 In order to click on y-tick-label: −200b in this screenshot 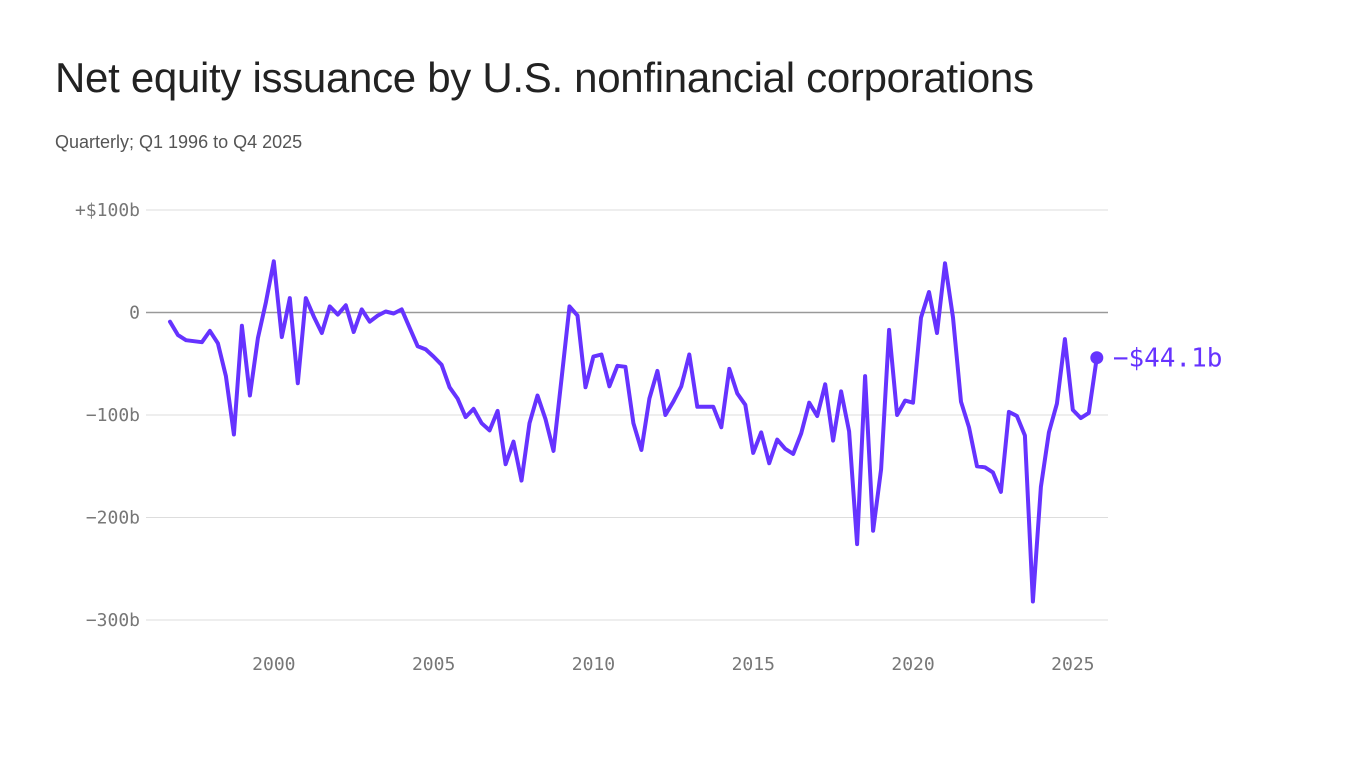, I will do `click(113, 518)`.